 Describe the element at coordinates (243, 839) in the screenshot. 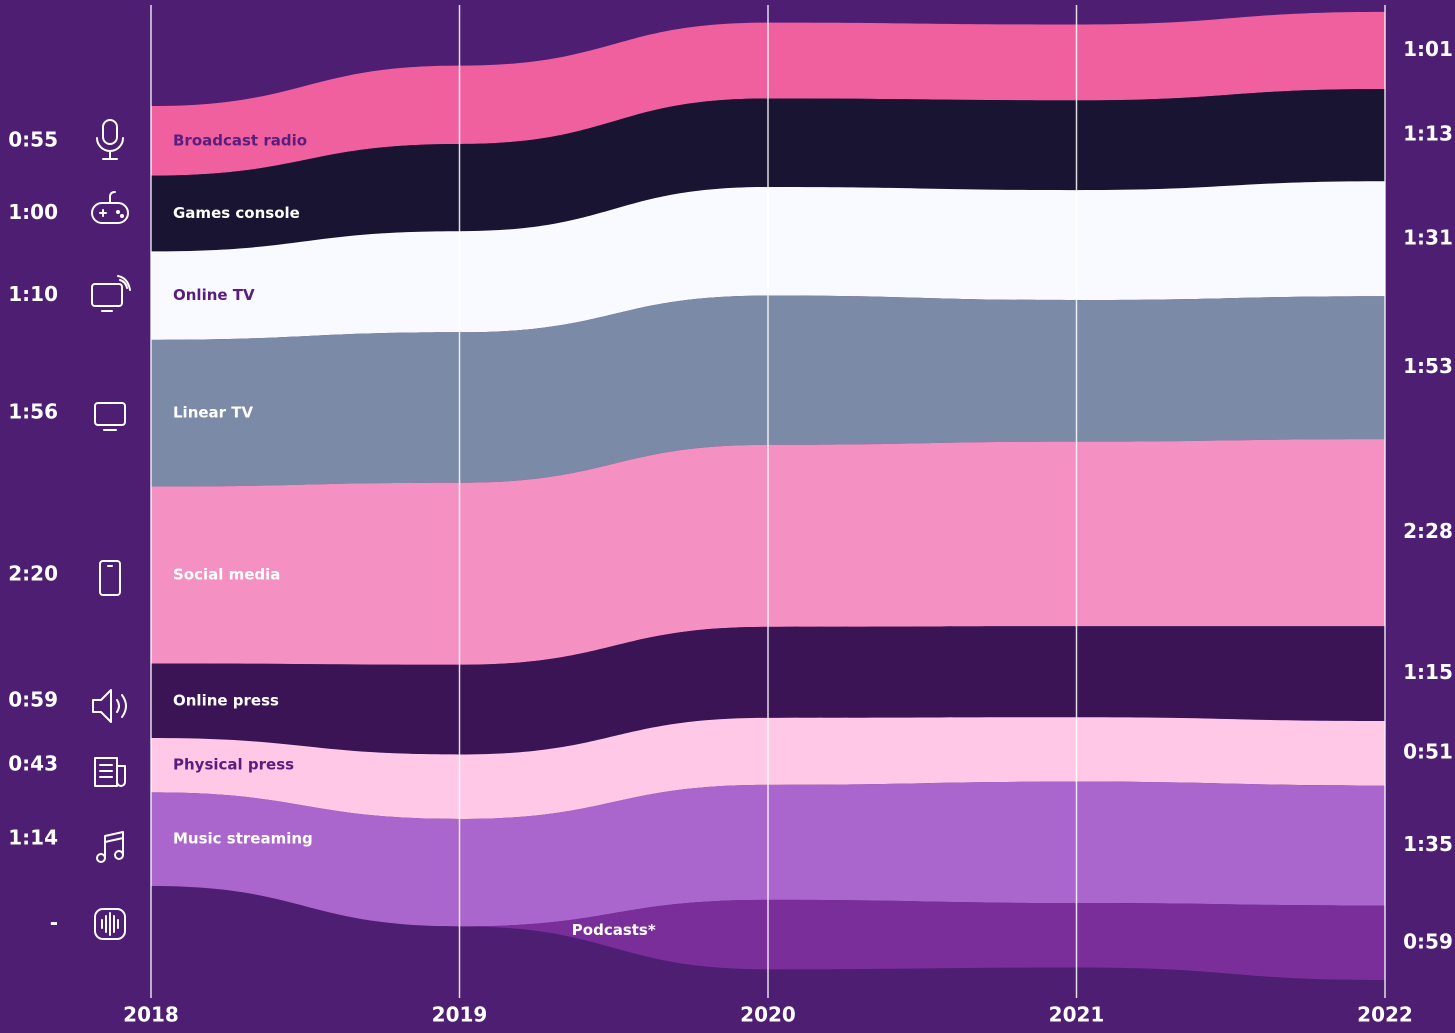

I see `series-label: Music streaming` at that location.